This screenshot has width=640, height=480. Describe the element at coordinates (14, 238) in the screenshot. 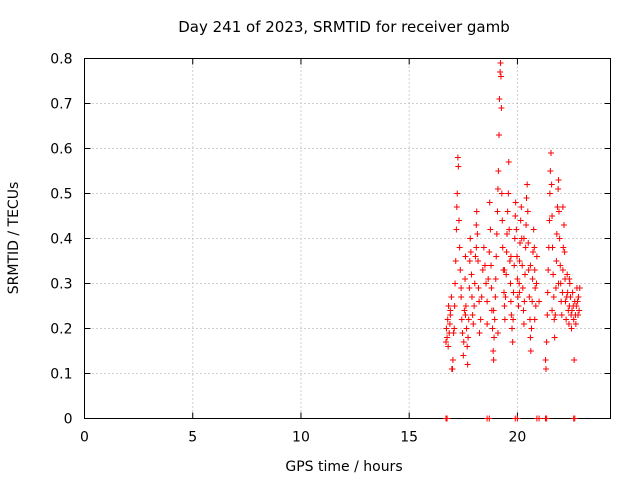

I see `y-axis-label: SRMTID / TECUs` at that location.